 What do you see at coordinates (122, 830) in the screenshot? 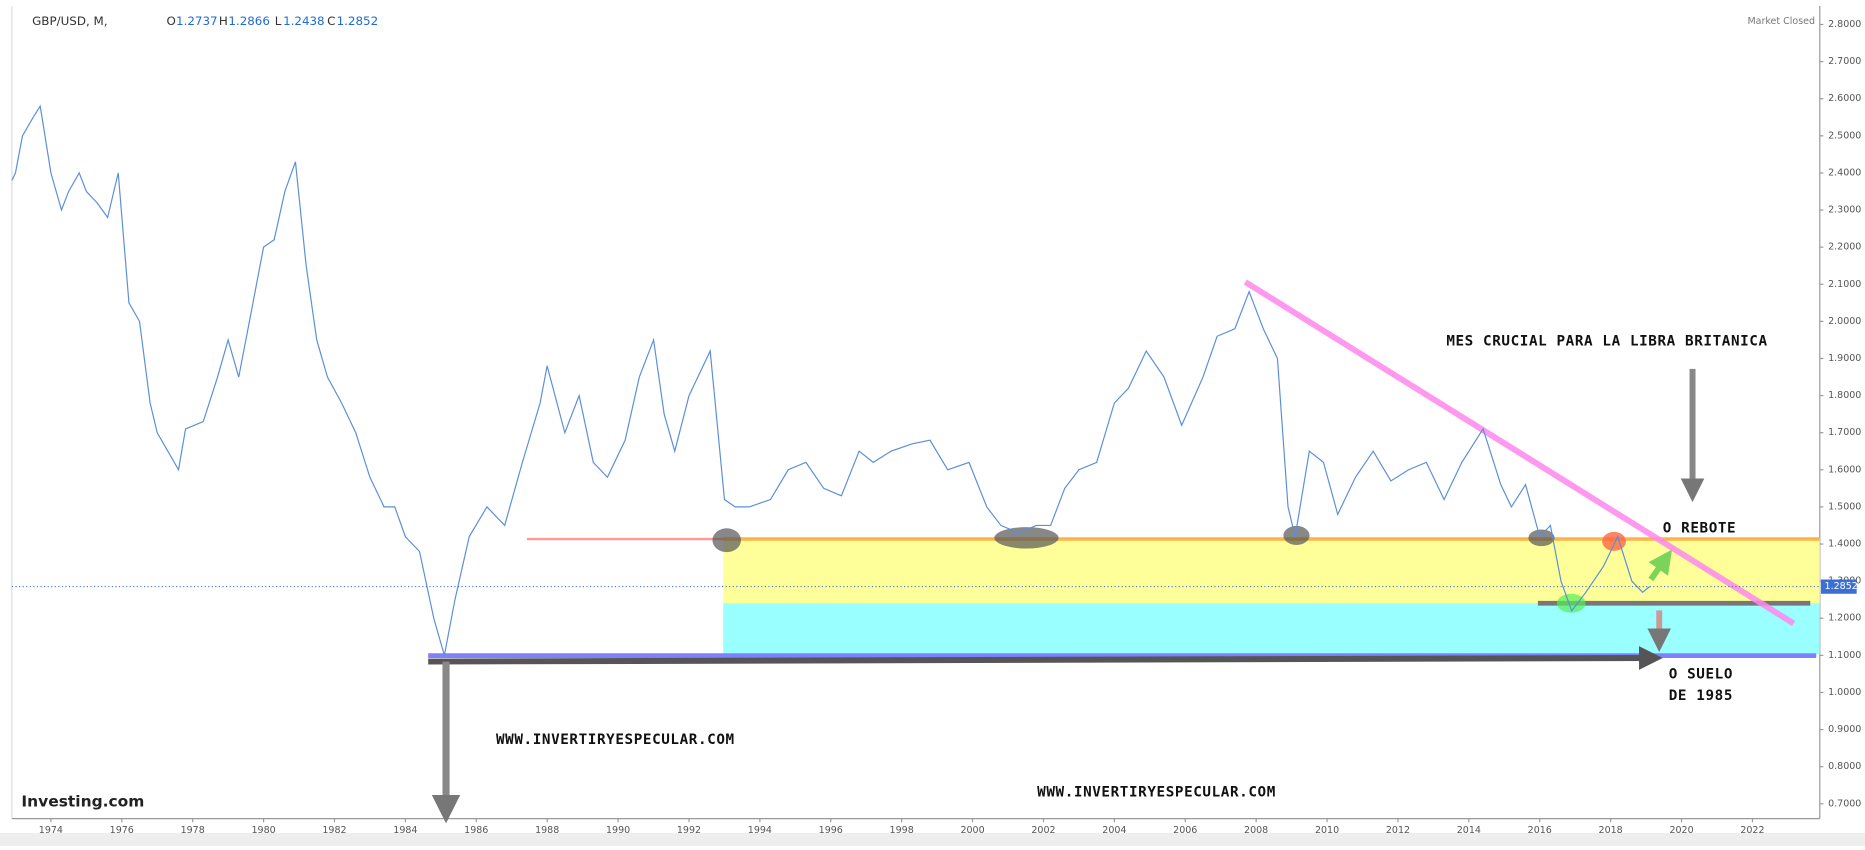
I see `x-tick-label: 1976` at bounding box center [122, 830].